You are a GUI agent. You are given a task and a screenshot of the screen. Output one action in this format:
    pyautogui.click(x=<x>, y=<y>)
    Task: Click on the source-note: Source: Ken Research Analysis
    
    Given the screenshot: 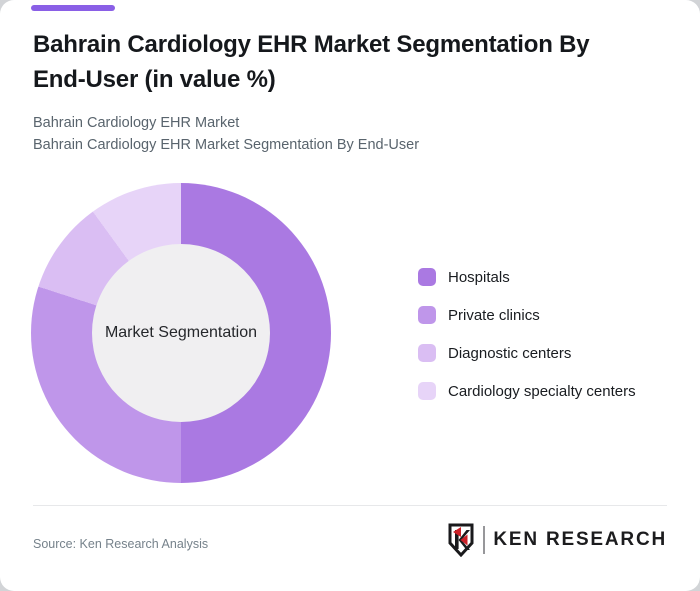 What is the action you would take?
    pyautogui.click(x=121, y=544)
    